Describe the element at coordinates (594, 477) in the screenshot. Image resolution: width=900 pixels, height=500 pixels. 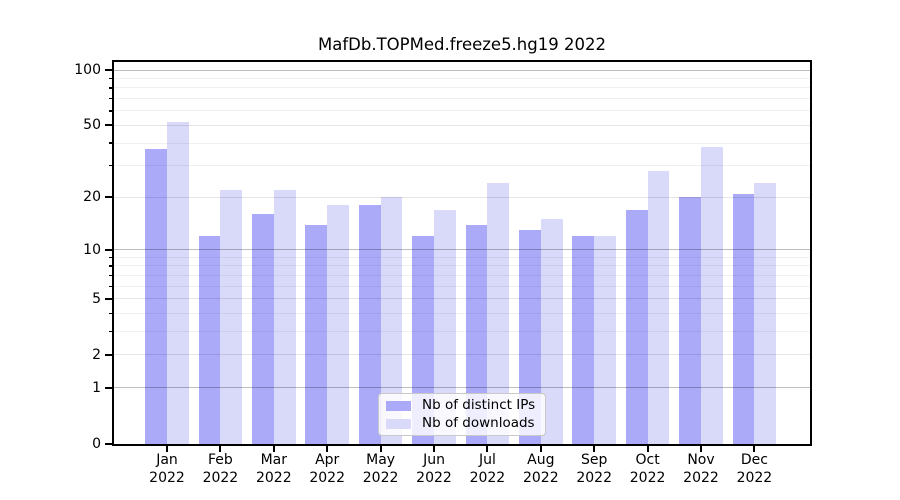
I see `x-tick-year-sep: 2022` at that location.